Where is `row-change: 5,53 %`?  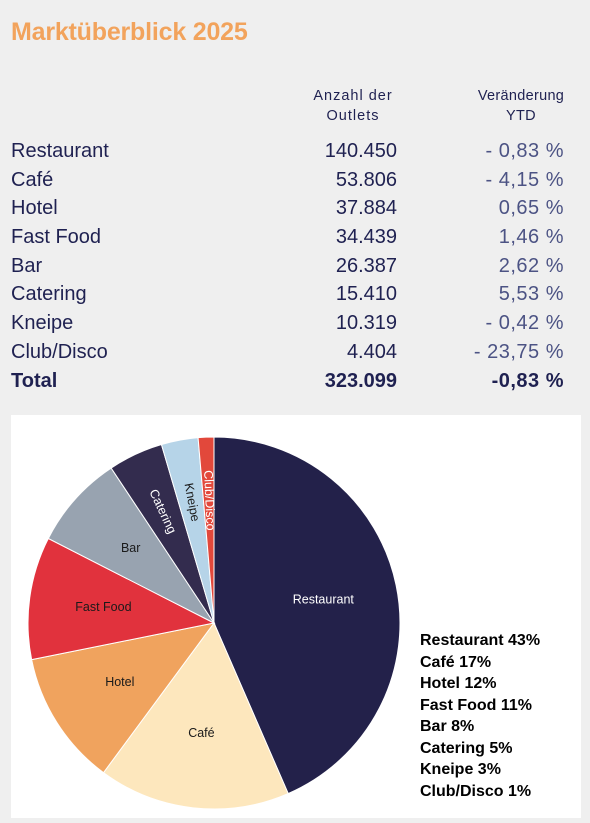 row-change: 5,53 % is located at coordinates (531, 294).